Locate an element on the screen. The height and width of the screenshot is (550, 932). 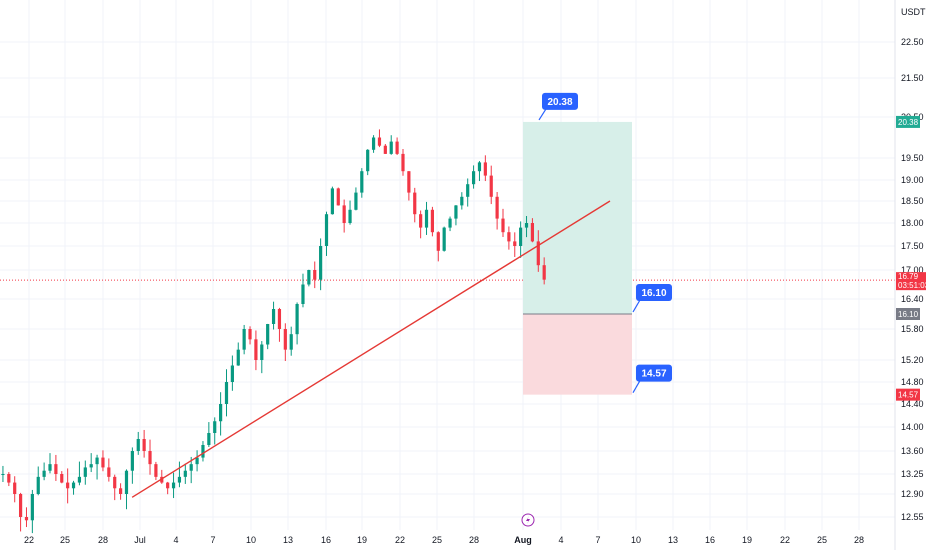
x-tick-label: 22 is located at coordinates (400, 540).